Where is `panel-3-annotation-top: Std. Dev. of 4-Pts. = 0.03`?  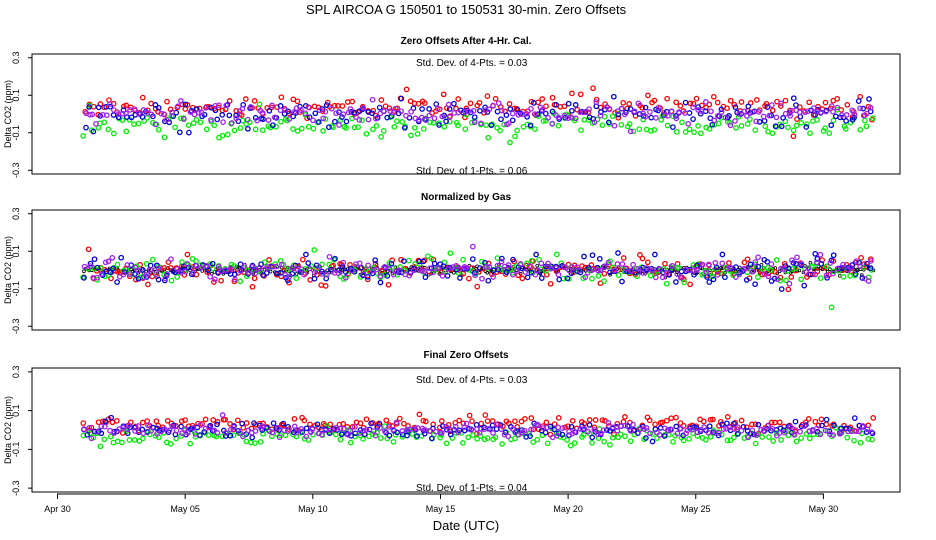 panel-3-annotation-top: Std. Dev. of 4-Pts. = 0.03 is located at coordinates (472, 380).